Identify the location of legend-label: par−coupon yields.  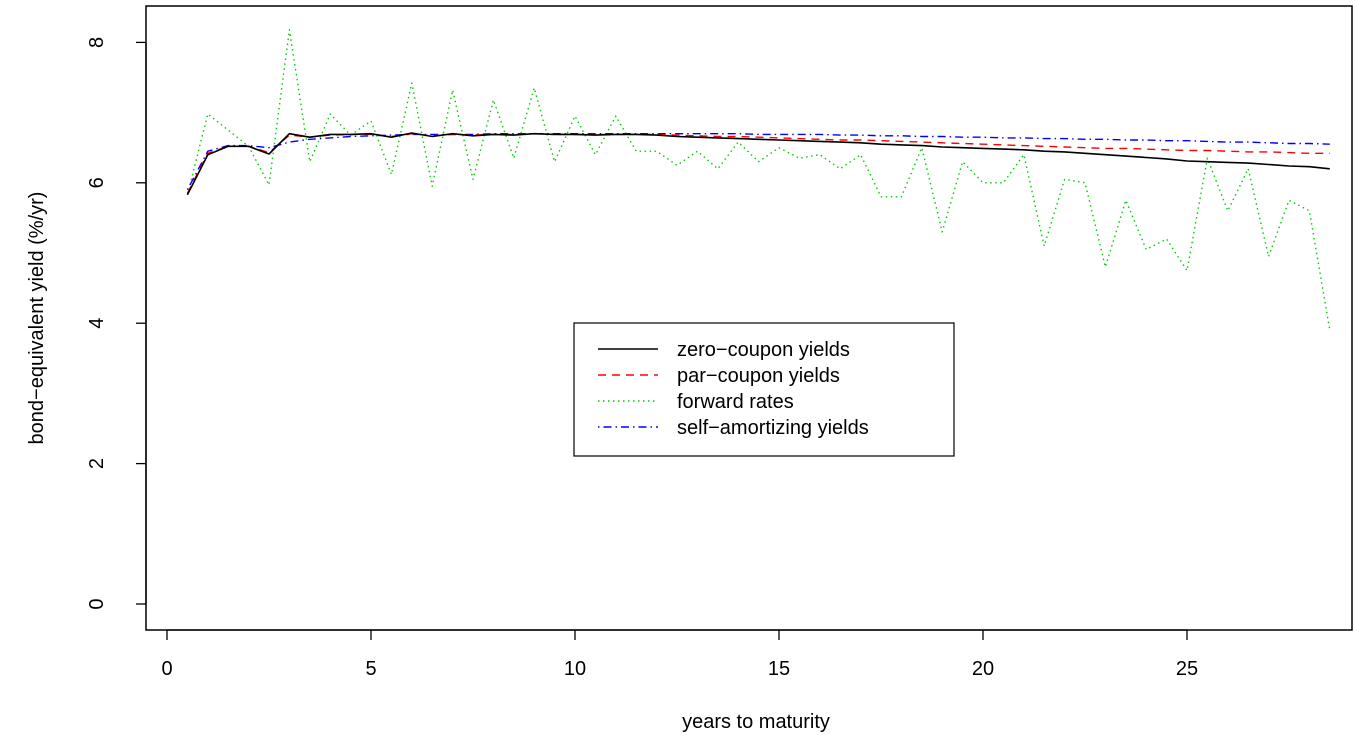
(758, 376).